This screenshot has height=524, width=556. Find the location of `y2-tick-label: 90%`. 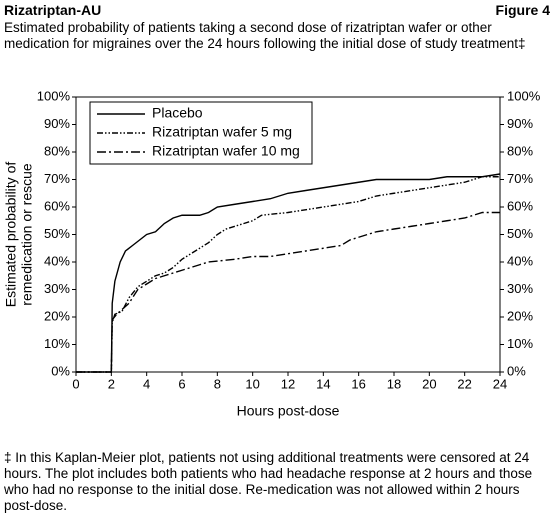

y2-tick-label: 90% is located at coordinates (520, 123).